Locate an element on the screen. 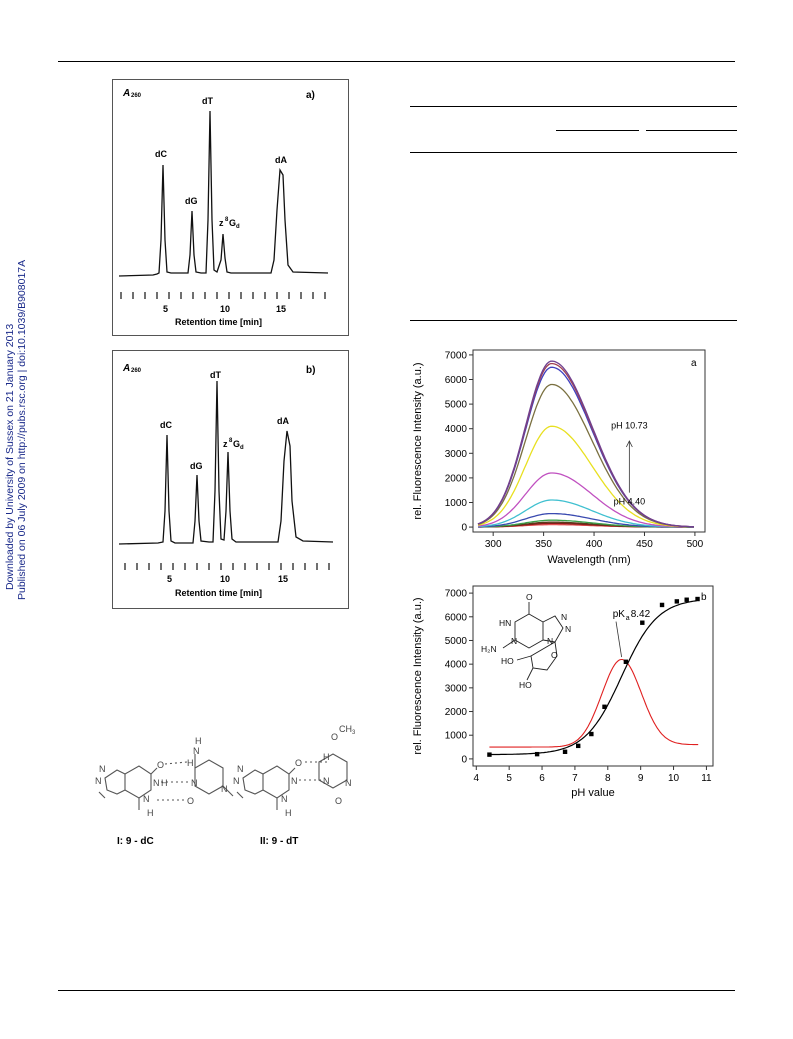 This screenshot has width=793, height=1039. chromatogram-b-trace is located at coordinates (226, 462).